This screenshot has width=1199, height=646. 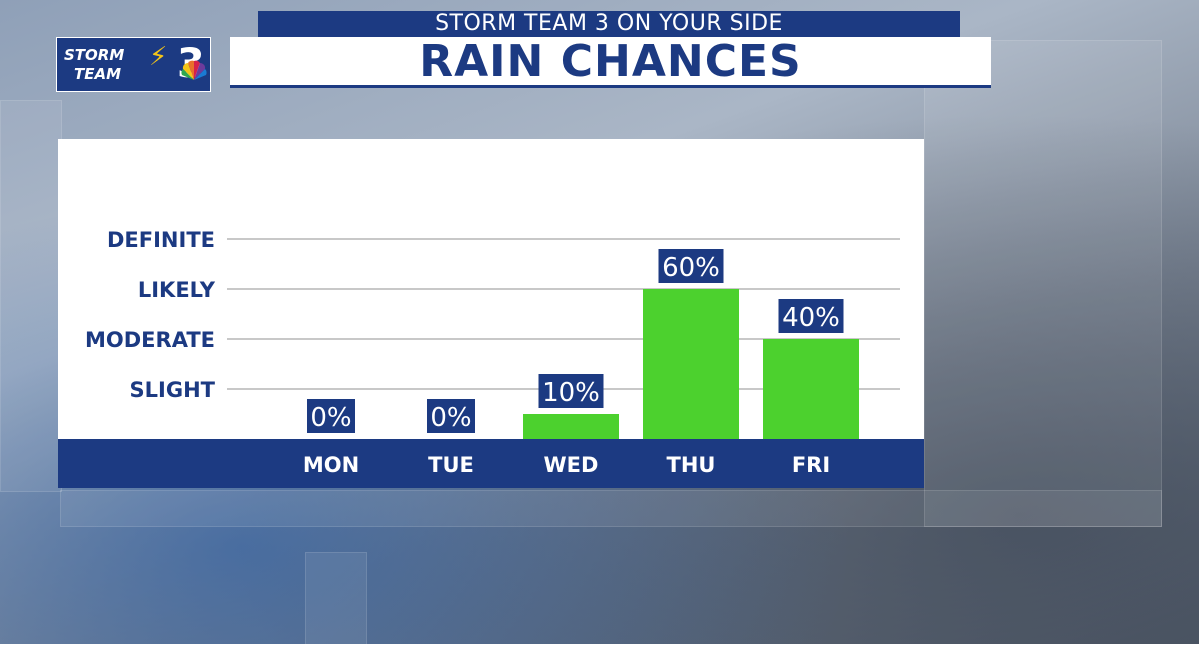 I want to click on page-title: RAIN CHANCES, so click(x=610, y=62).